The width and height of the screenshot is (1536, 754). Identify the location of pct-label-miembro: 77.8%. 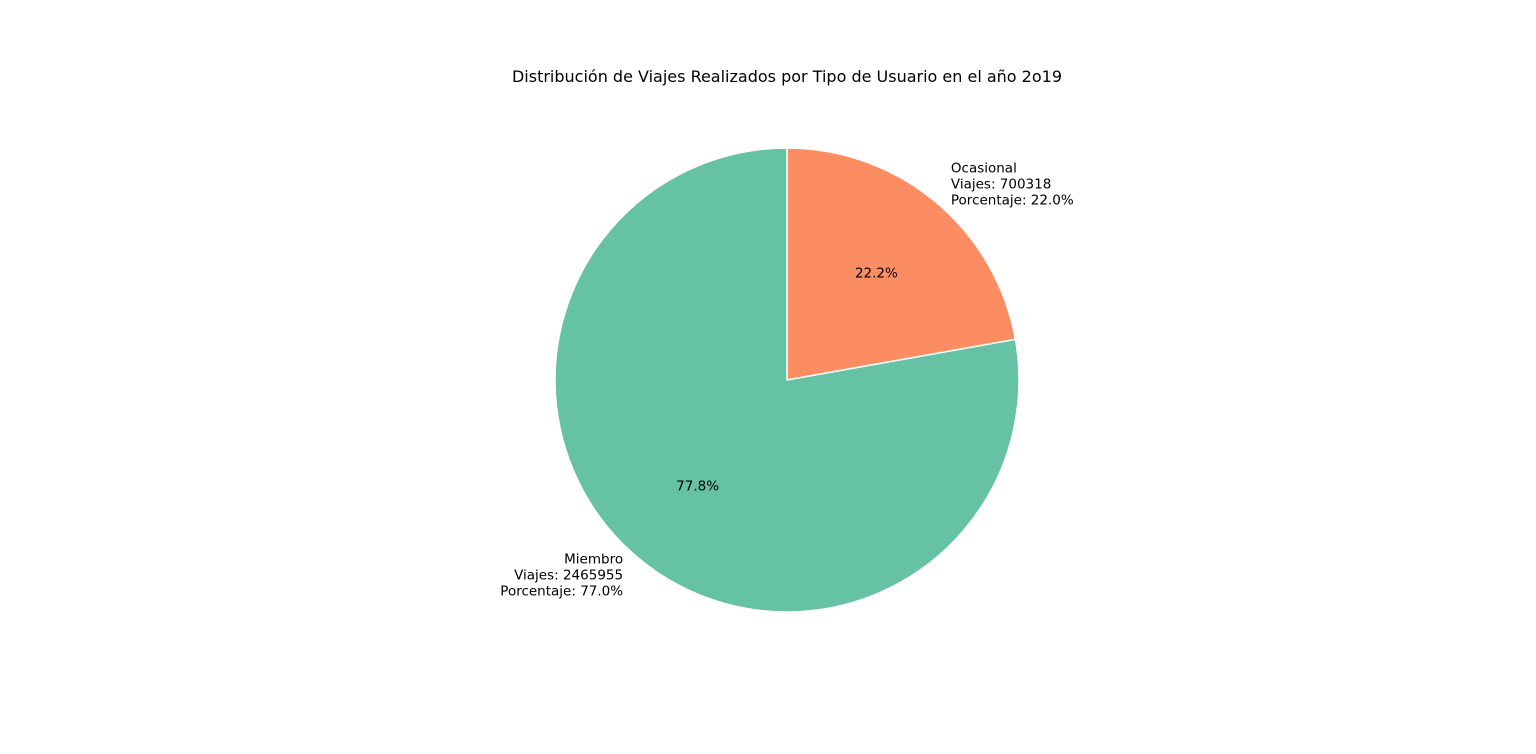
(697, 487).